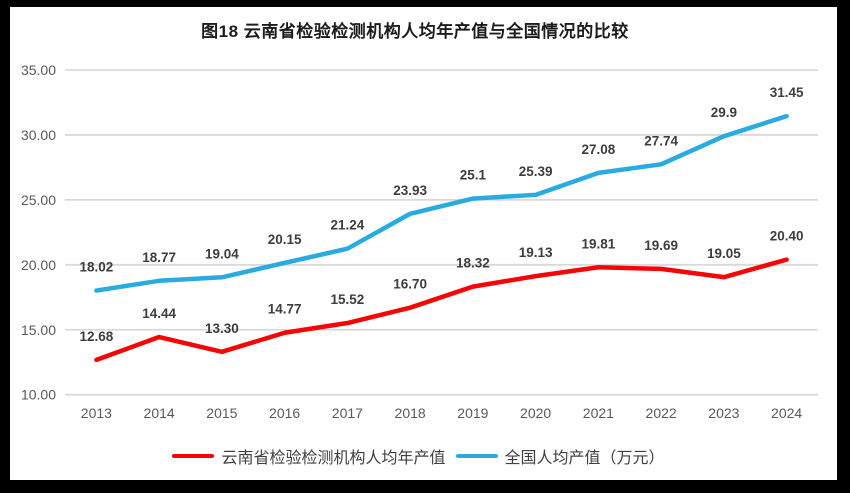 This screenshot has height=493, width=850. I want to click on legend-item-yunnan: 云南省检验检测机构人均年产值, so click(309, 456).